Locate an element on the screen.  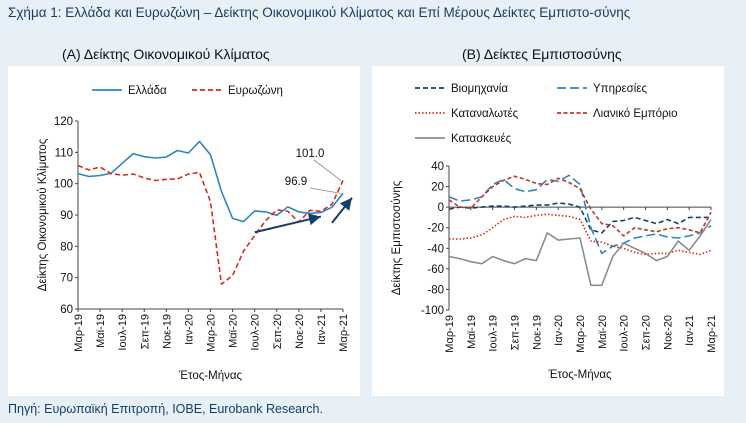
b-x-tick-label: Ιουλ-19 is located at coordinates (494, 333).